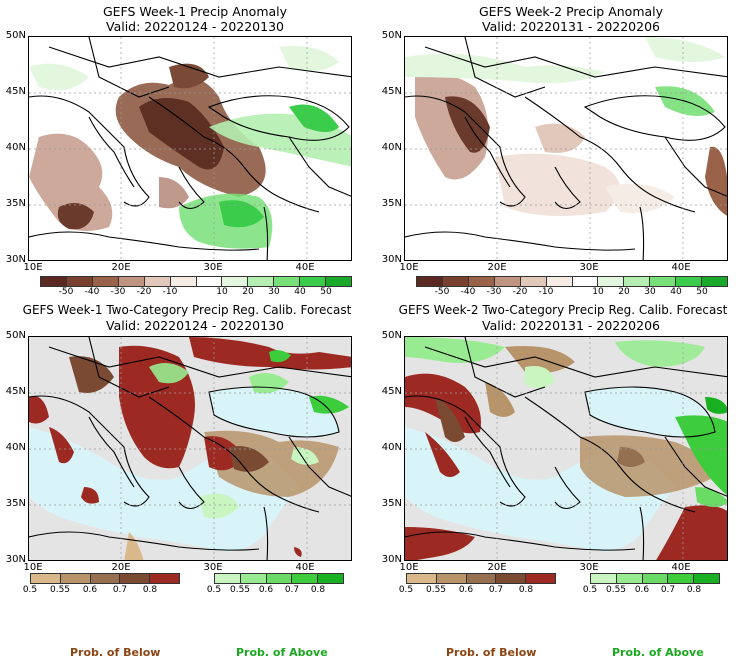  I want to click on colorbar-label: 30, so click(274, 292).